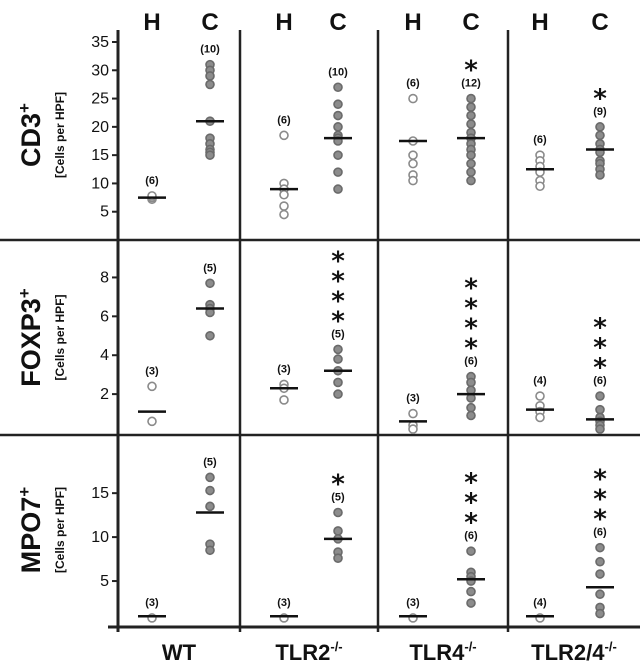 This screenshot has height=670, width=640. Describe the element at coordinates (104, 316) in the screenshot. I see `y-tick-label: 6` at that location.